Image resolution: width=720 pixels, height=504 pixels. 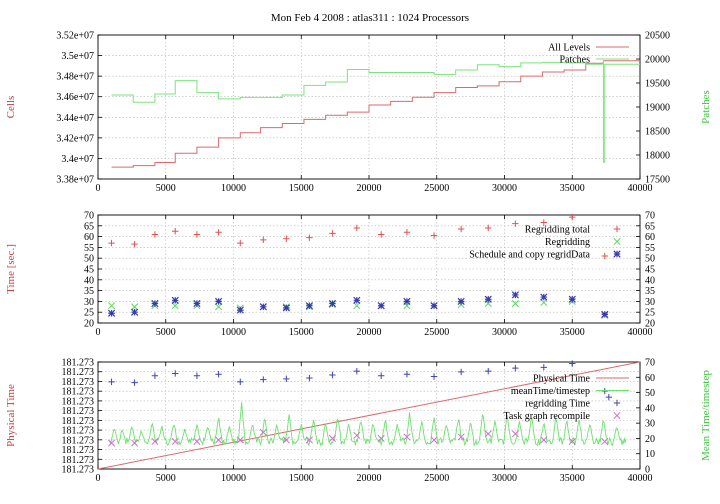 I want to click on x-tick-label: 25000, so click(x=436, y=188).